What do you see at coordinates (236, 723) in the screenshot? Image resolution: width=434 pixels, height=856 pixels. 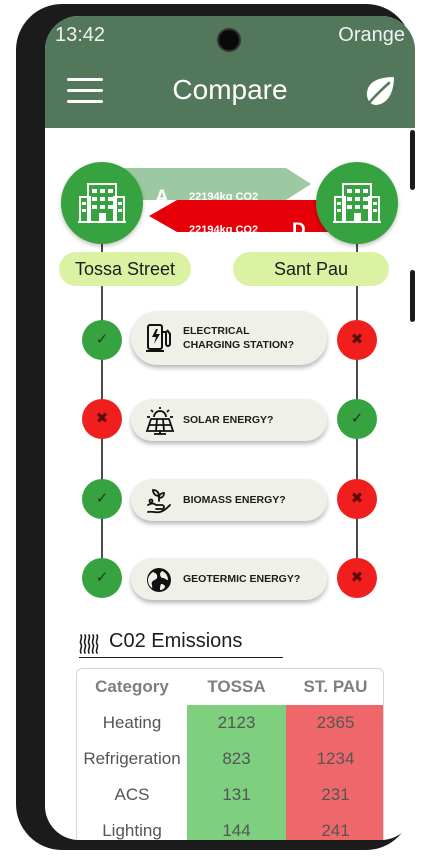 I see `row-tossa-value: 2123` at bounding box center [236, 723].